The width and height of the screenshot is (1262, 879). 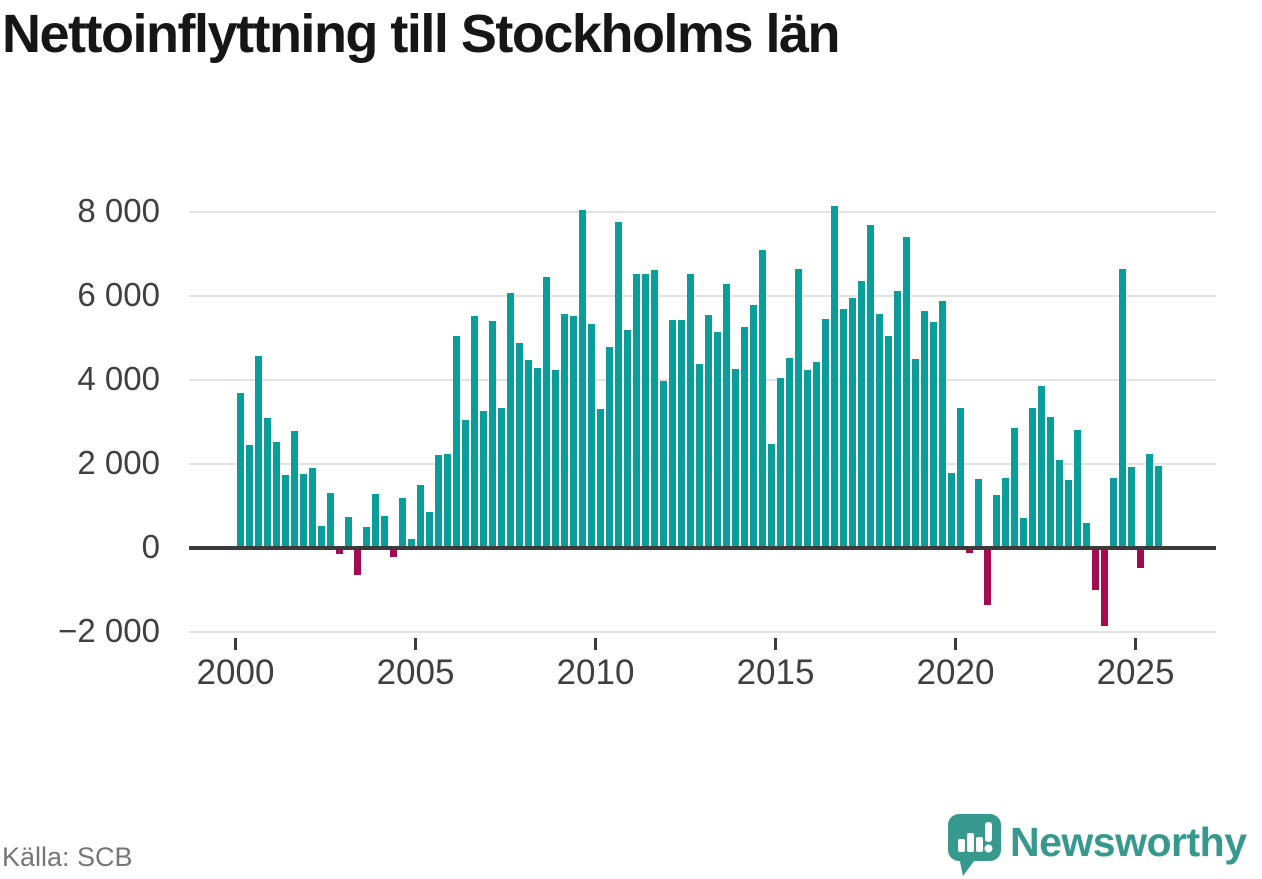 What do you see at coordinates (955, 672) in the screenshot?
I see `x-axis-tick-label: 2020` at bounding box center [955, 672].